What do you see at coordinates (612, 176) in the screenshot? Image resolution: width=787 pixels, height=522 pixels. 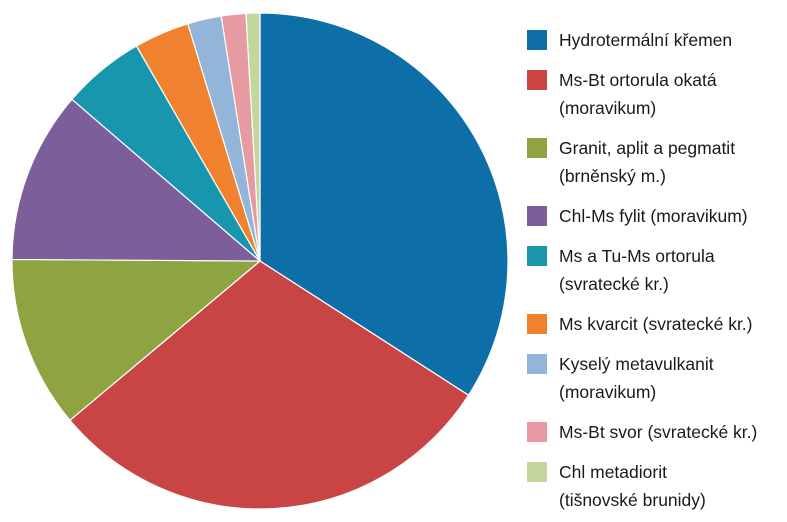 I see `legend-label-3-line-2: (brněnský m.)` at bounding box center [612, 176].